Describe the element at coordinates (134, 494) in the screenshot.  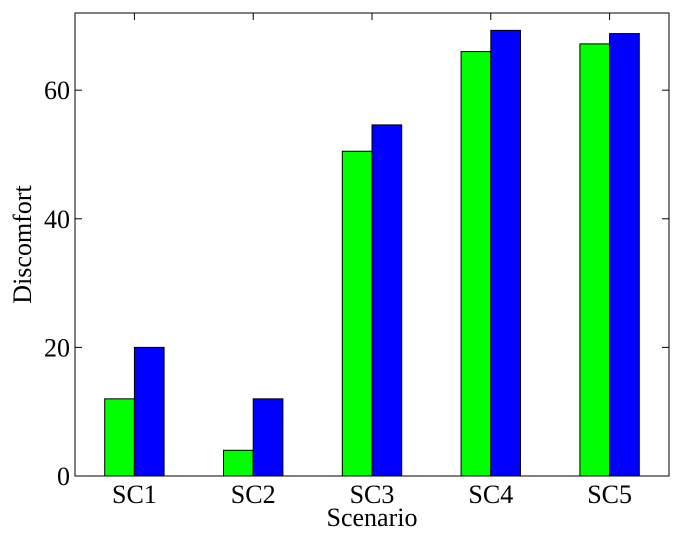
I see `x-tick-label: SC1` at that location.